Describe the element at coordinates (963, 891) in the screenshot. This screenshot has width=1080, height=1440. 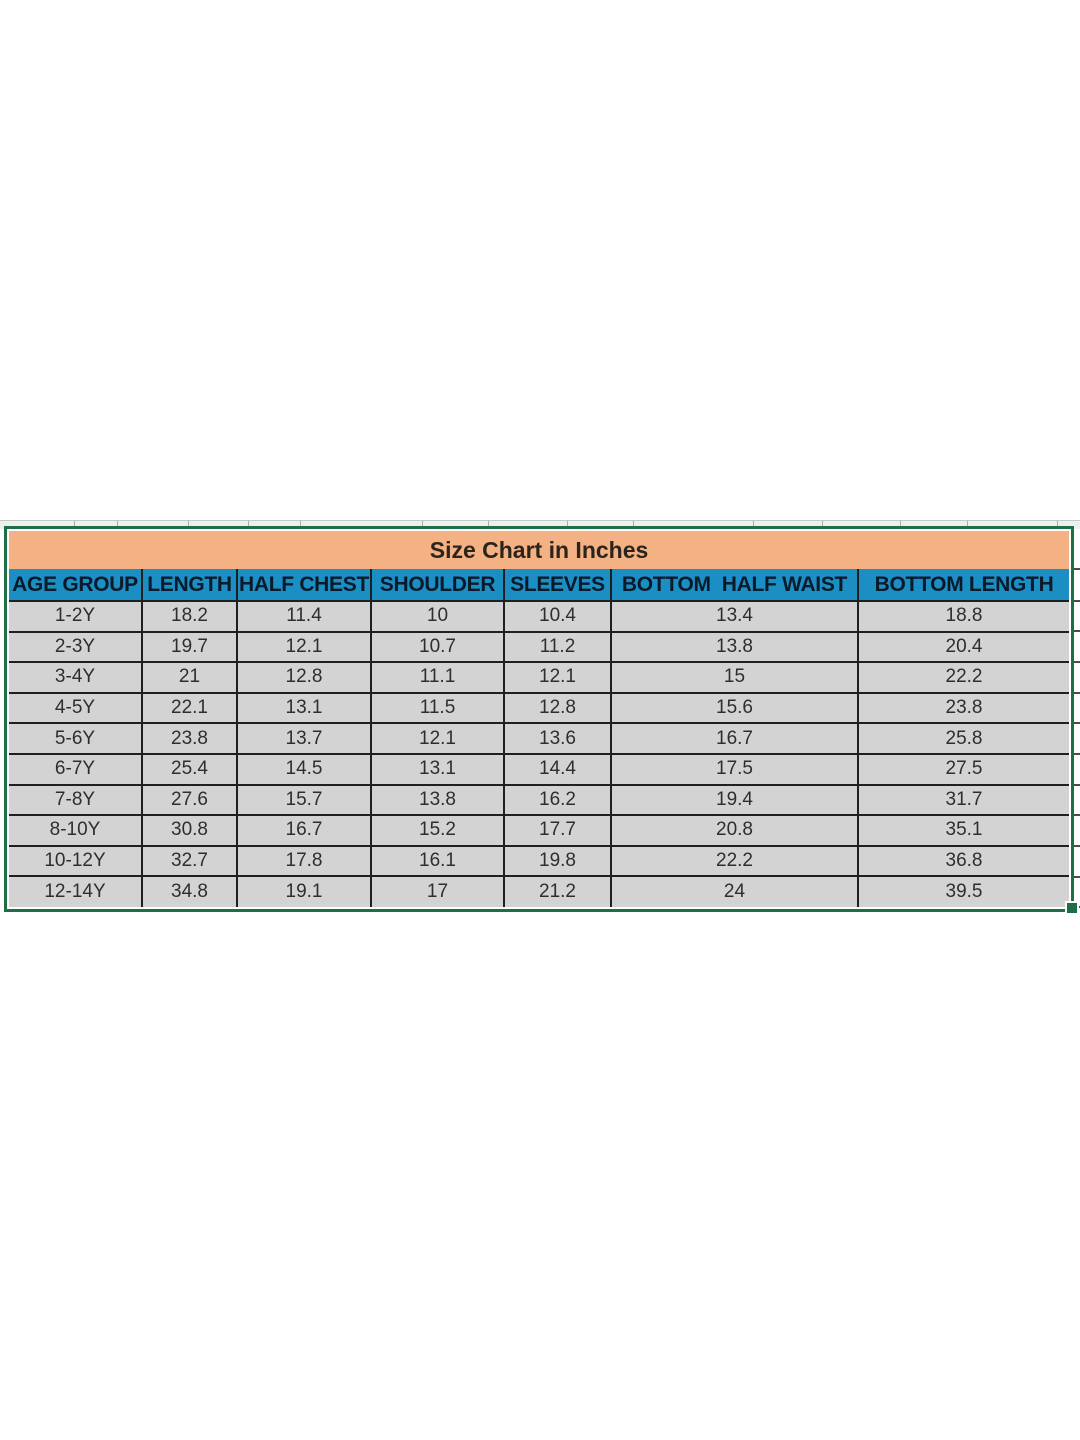
I see `data-cell: 39.5` at that location.